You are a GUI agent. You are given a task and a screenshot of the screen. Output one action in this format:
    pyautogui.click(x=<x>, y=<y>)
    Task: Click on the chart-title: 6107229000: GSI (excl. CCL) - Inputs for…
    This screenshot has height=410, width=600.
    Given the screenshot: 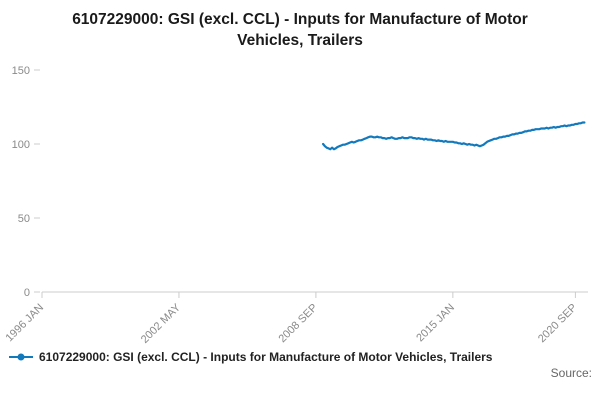 What is the action you would take?
    pyautogui.click(x=300, y=30)
    